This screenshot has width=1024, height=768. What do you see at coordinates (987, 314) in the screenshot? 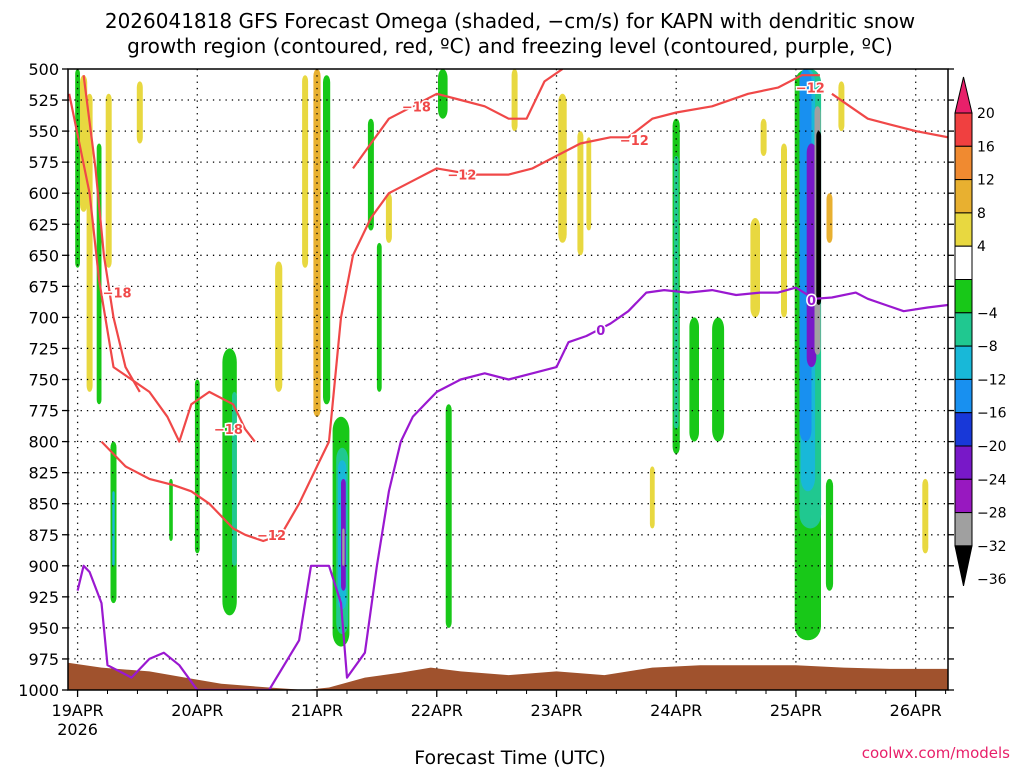
I see `colorbar-label: −4` at bounding box center [987, 314].